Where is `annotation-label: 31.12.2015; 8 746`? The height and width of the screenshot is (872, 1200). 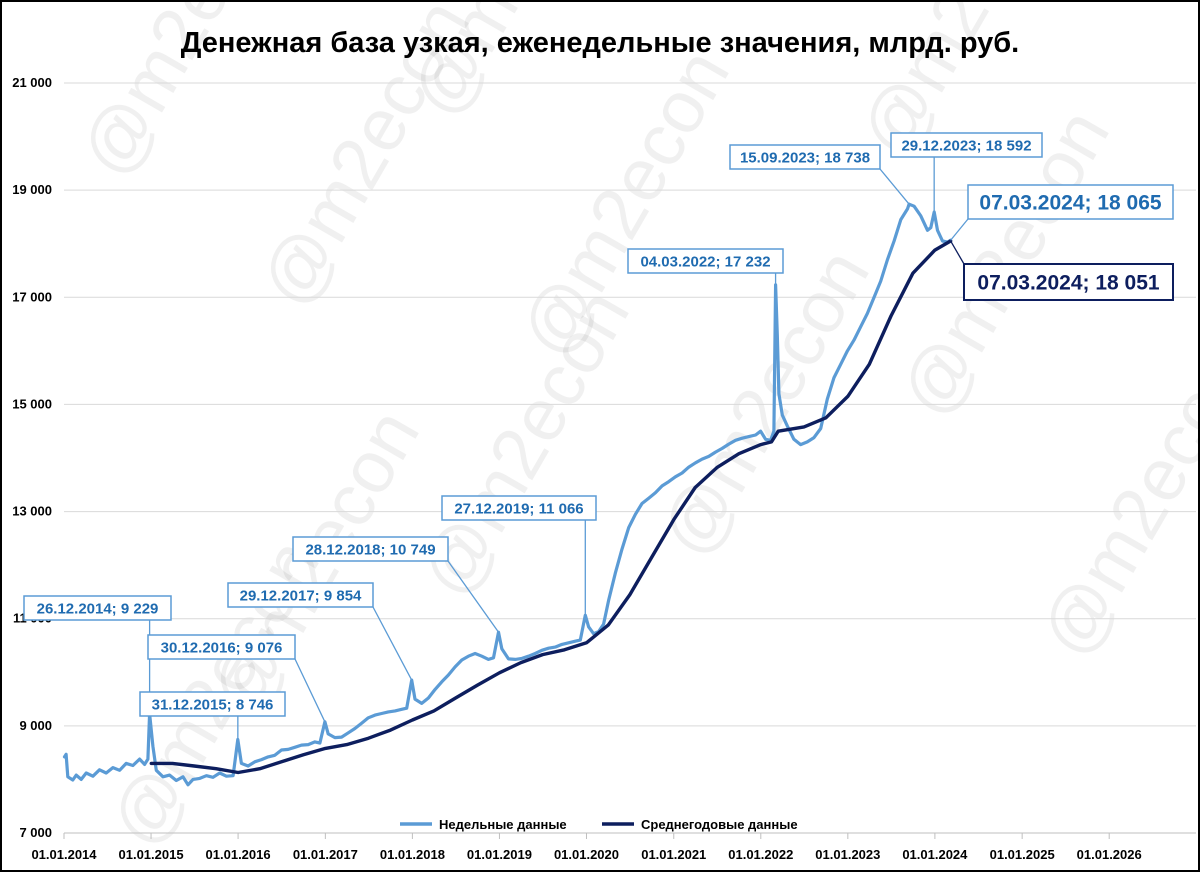
annotation-label: 31.12.2015; 8 746 is located at coordinates (213, 704).